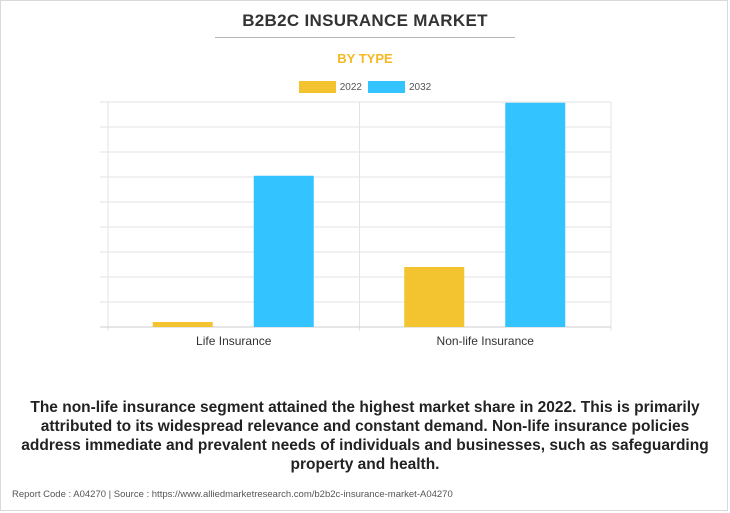 The image size is (730, 513). What do you see at coordinates (350, 87) in the screenshot?
I see `legend-label-2022: 2022` at bounding box center [350, 87].